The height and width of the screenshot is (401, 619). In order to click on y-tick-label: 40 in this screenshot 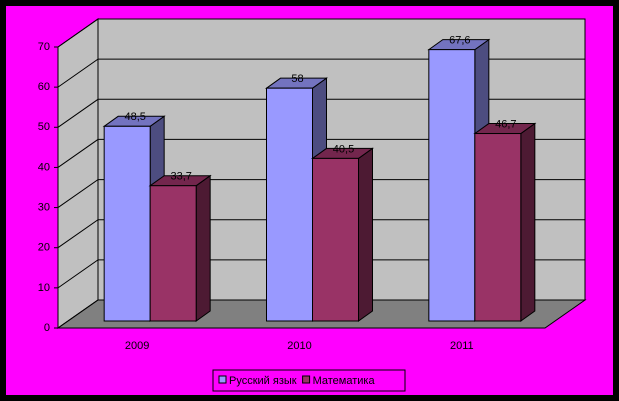, I will do `click(44, 167)`.